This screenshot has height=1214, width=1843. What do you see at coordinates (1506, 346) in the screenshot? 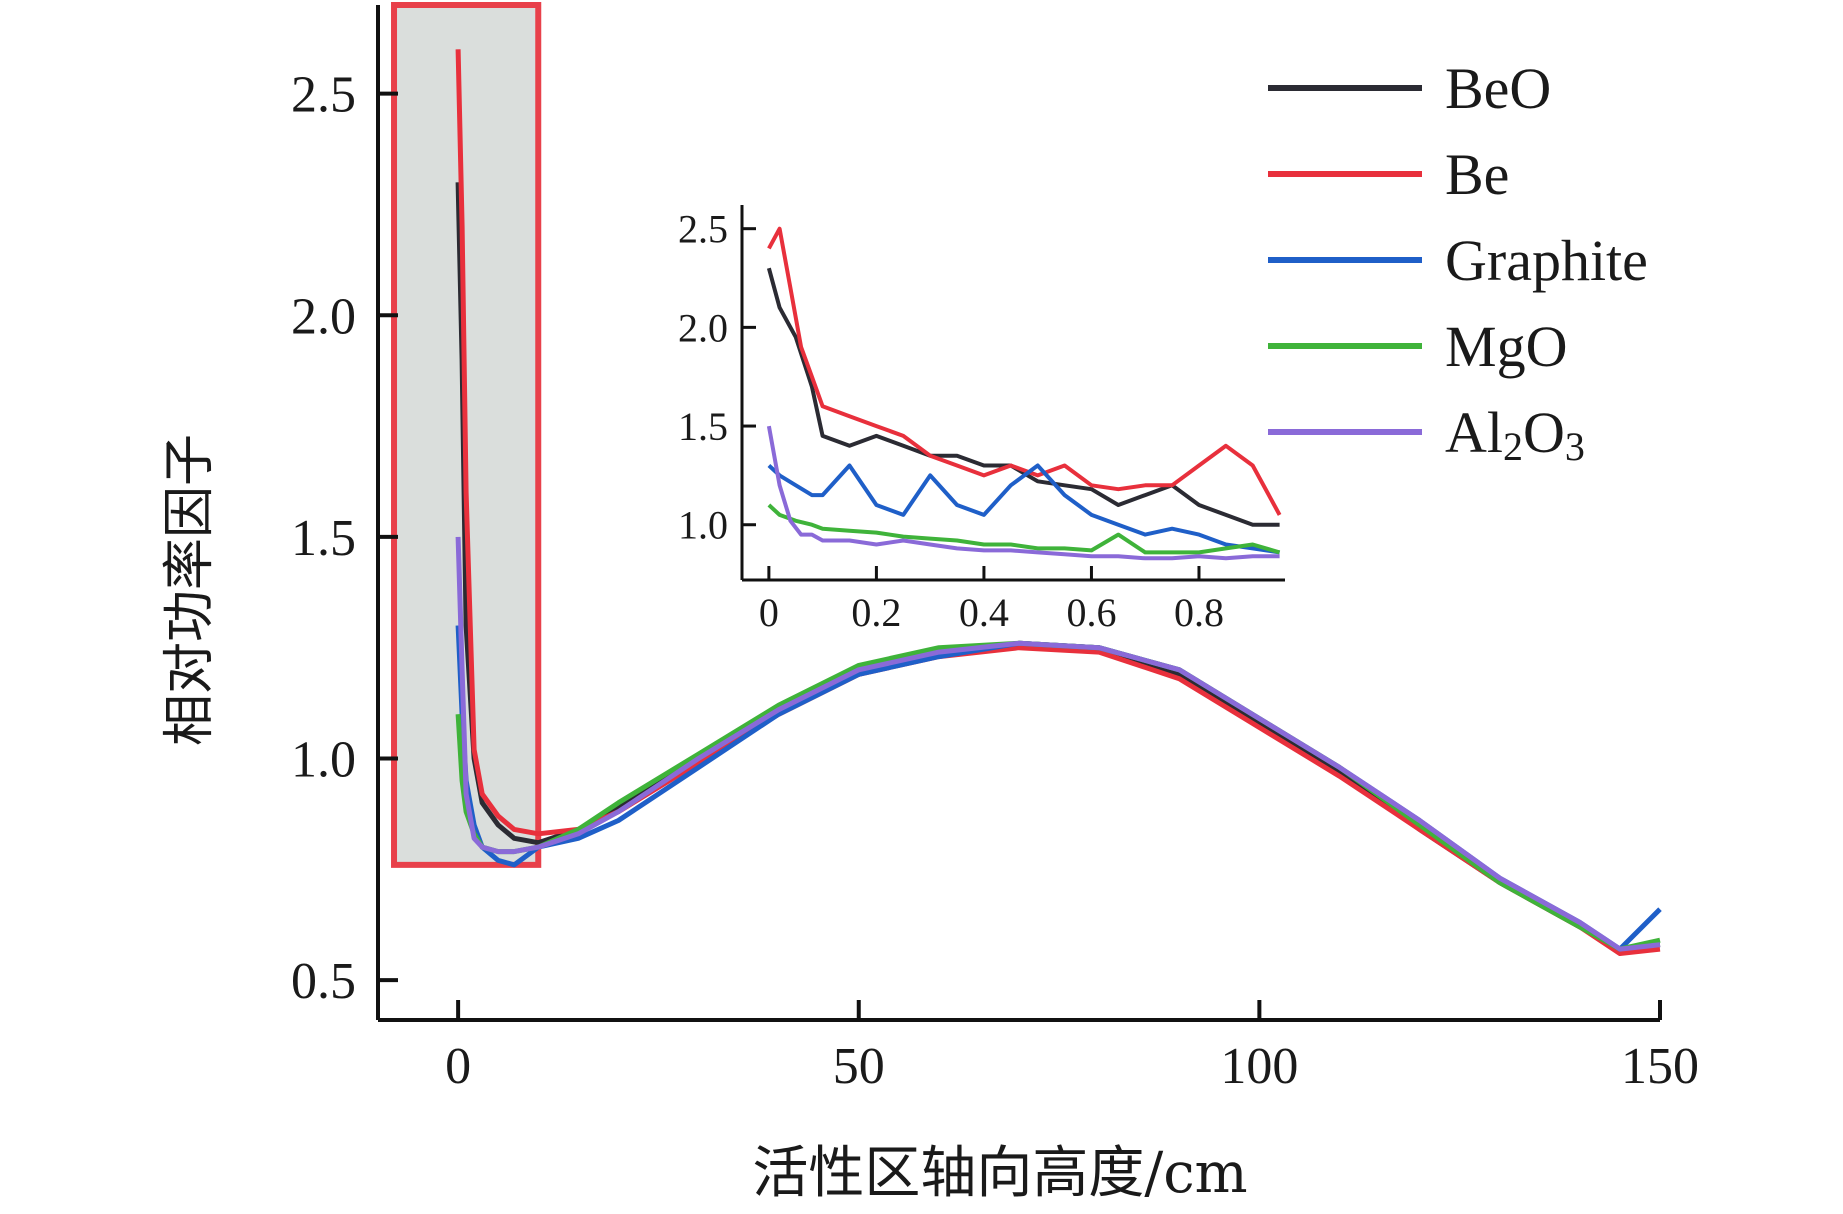
I see `legend-label: MgO` at bounding box center [1506, 346].